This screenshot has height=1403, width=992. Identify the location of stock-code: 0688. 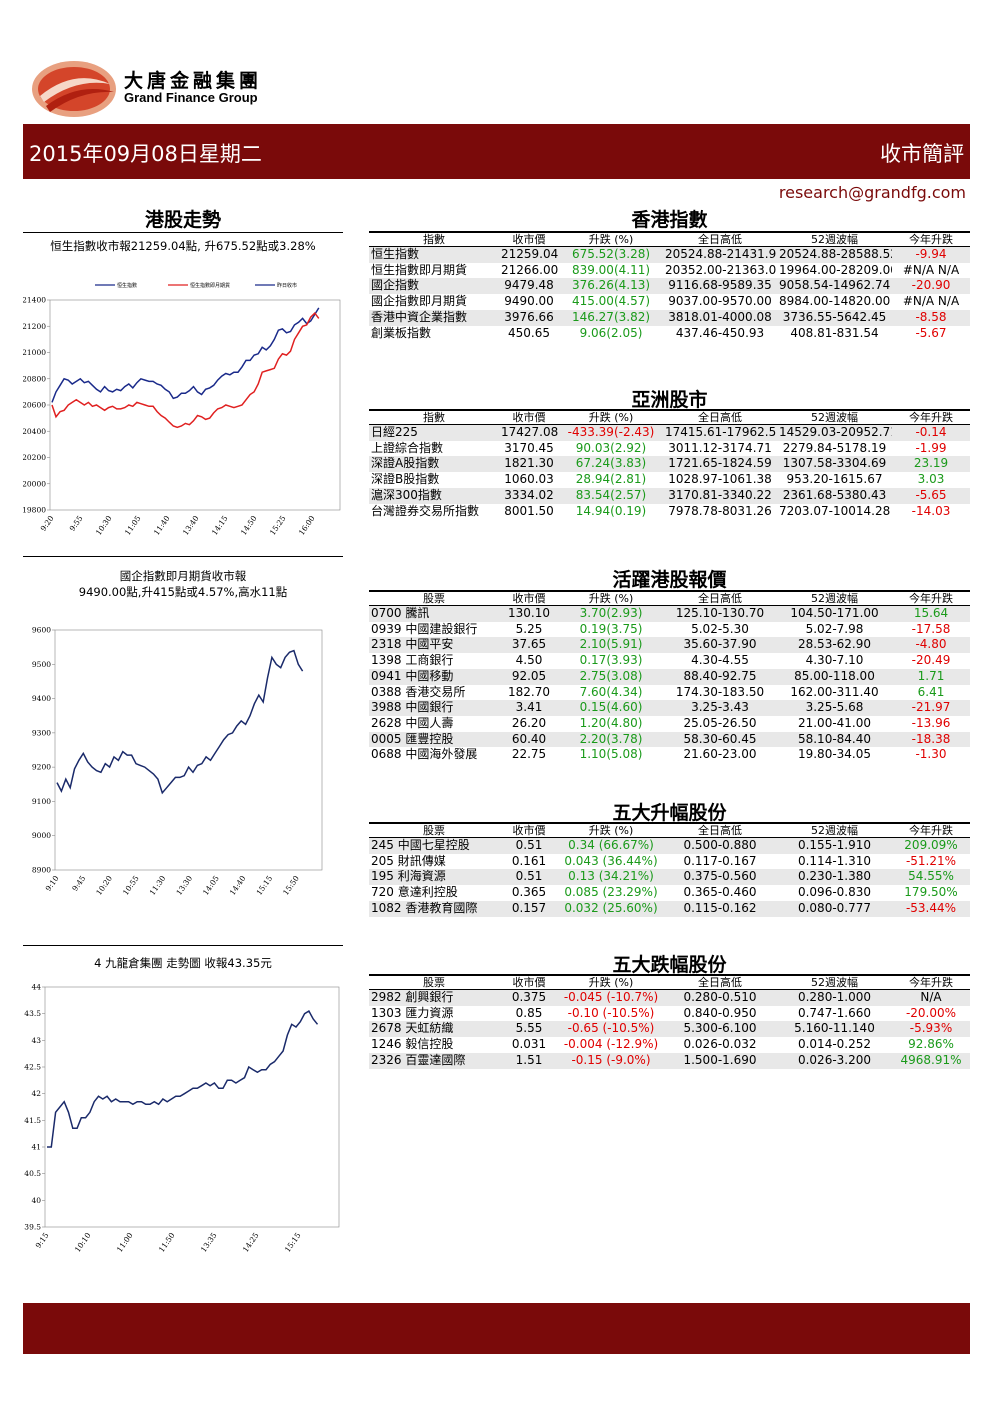
(386, 754).